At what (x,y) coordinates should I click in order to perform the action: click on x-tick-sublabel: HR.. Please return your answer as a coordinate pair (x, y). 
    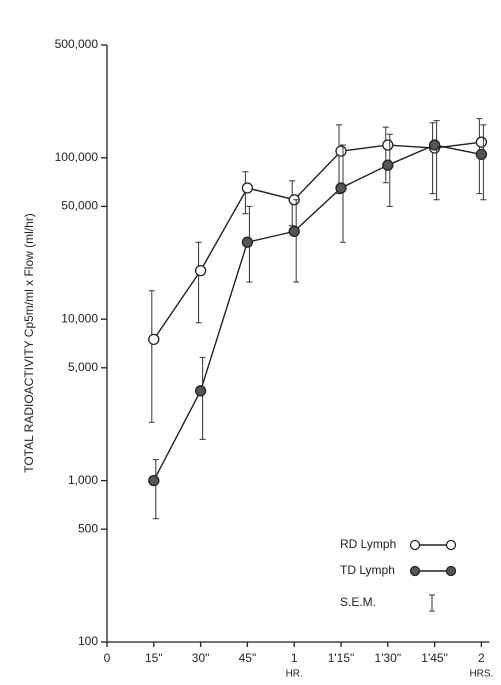
    Looking at the image, I should click on (294, 674).